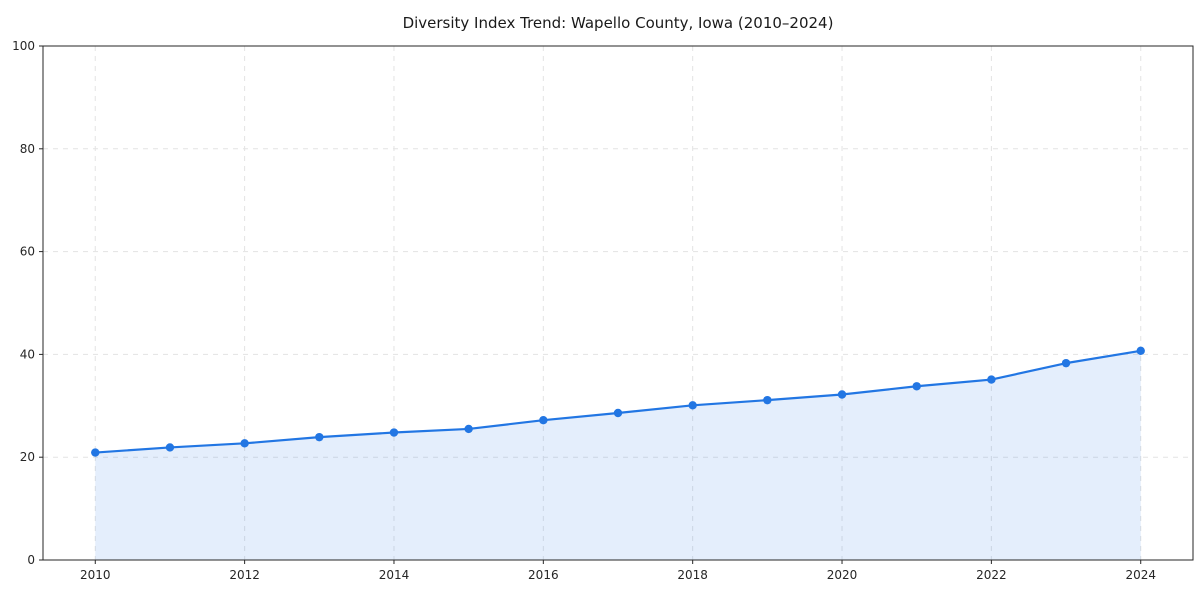  Describe the element at coordinates (842, 575) in the screenshot. I see `x-tick-label: 2020` at that location.